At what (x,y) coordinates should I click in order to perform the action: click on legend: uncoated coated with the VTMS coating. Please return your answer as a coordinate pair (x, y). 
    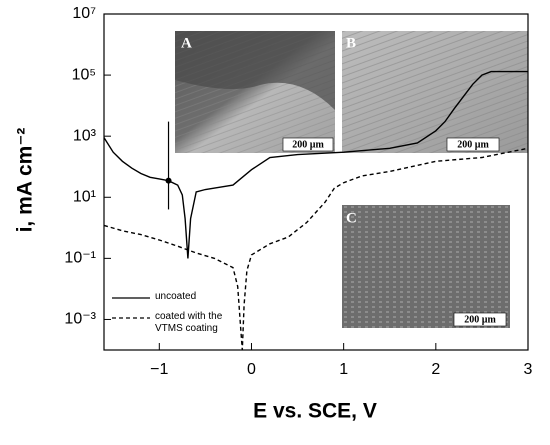
    Looking at the image, I should click on (167, 312).